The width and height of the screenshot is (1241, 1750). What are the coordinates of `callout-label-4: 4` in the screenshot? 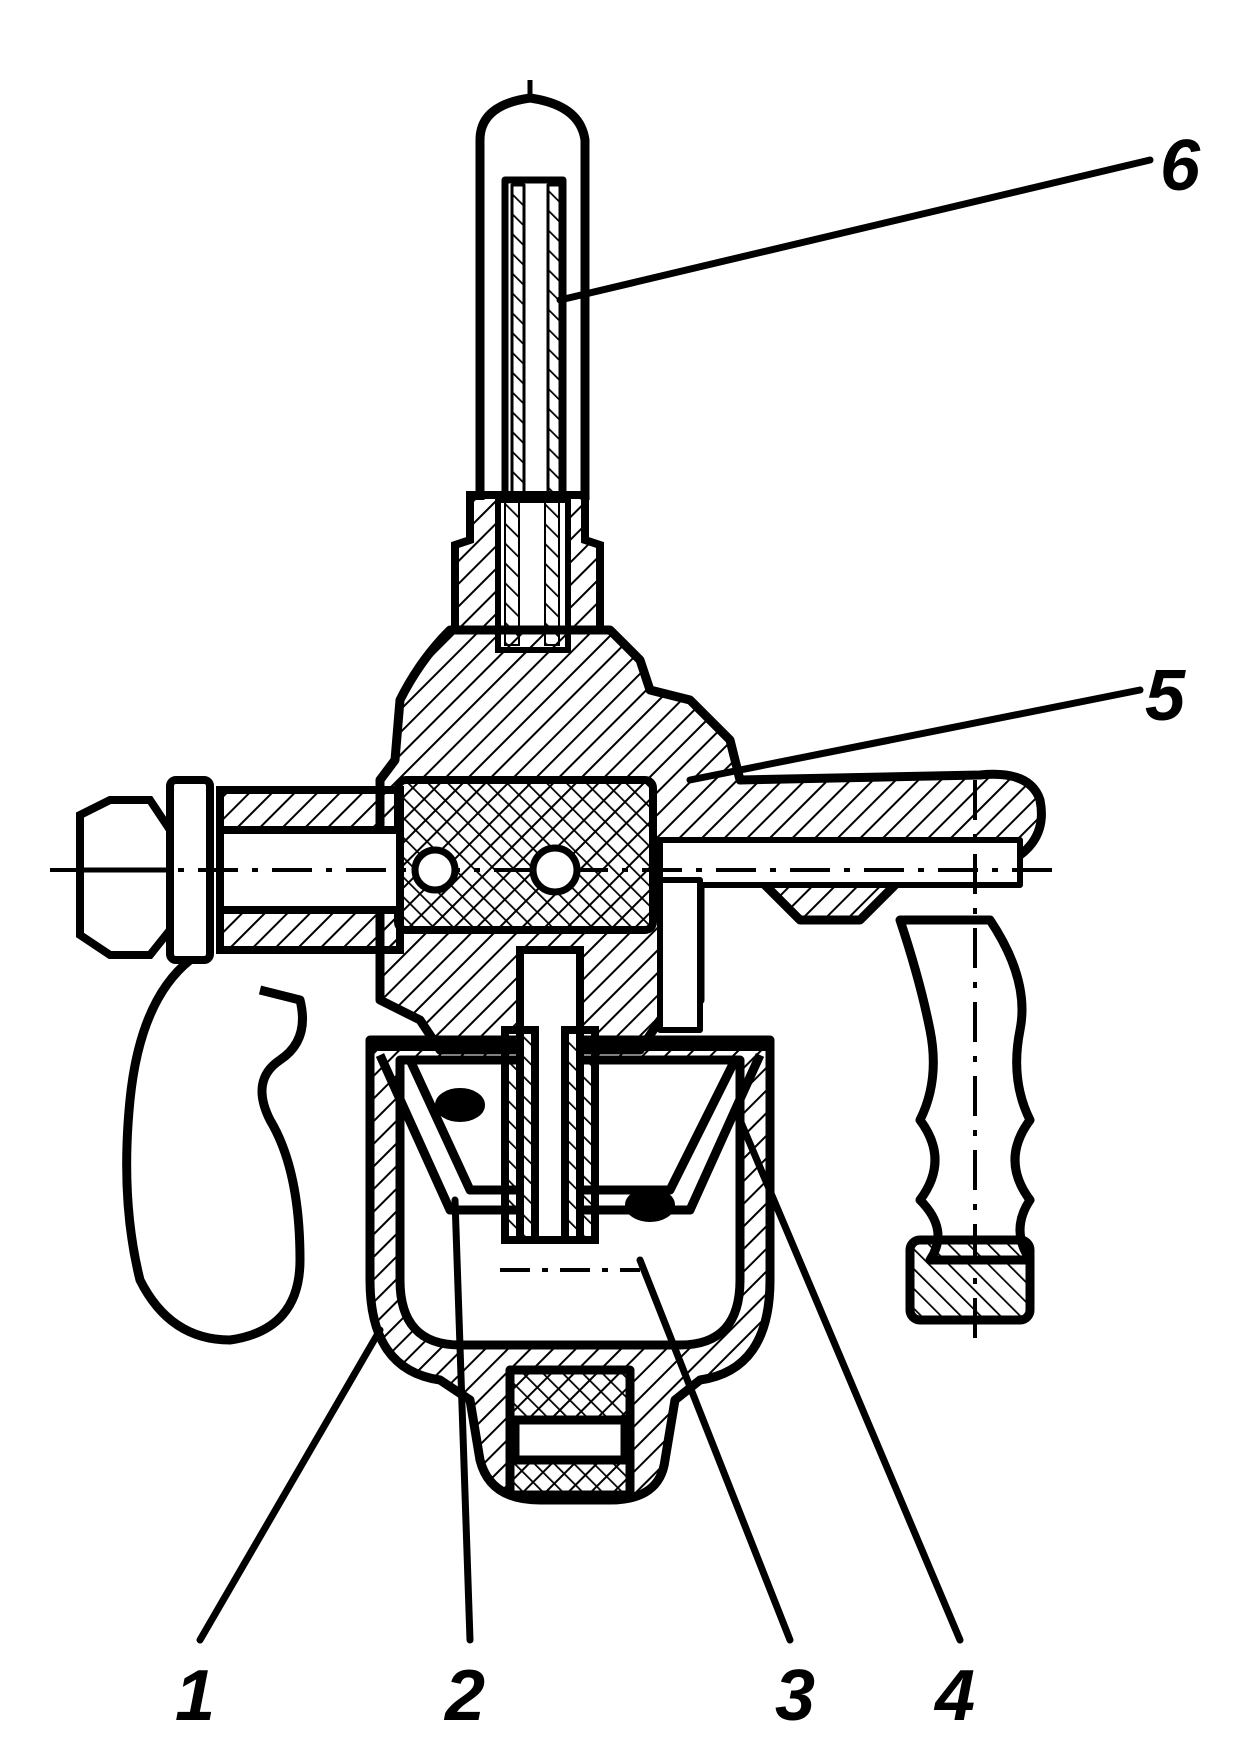 It's located at (954, 1696).